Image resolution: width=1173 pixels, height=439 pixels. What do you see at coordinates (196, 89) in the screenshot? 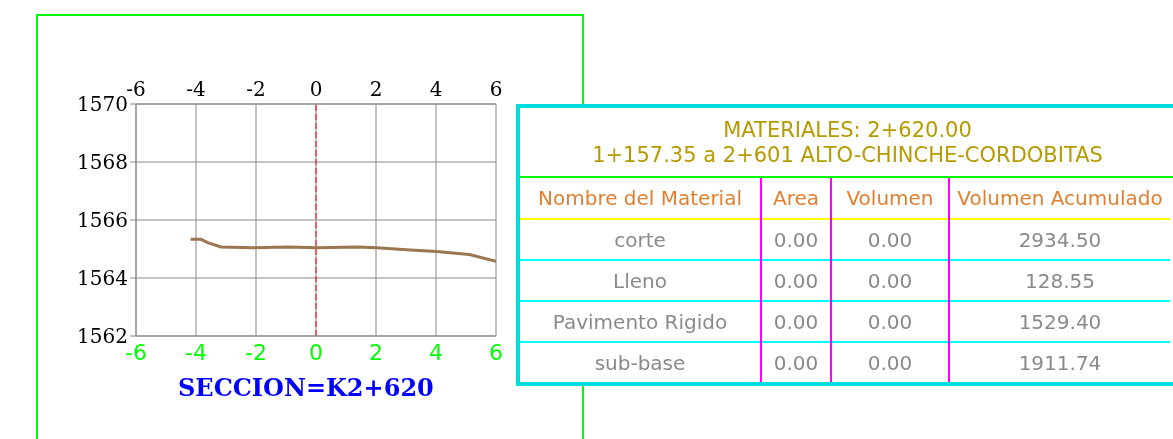
I see `x-tick-label: -4` at bounding box center [196, 89].